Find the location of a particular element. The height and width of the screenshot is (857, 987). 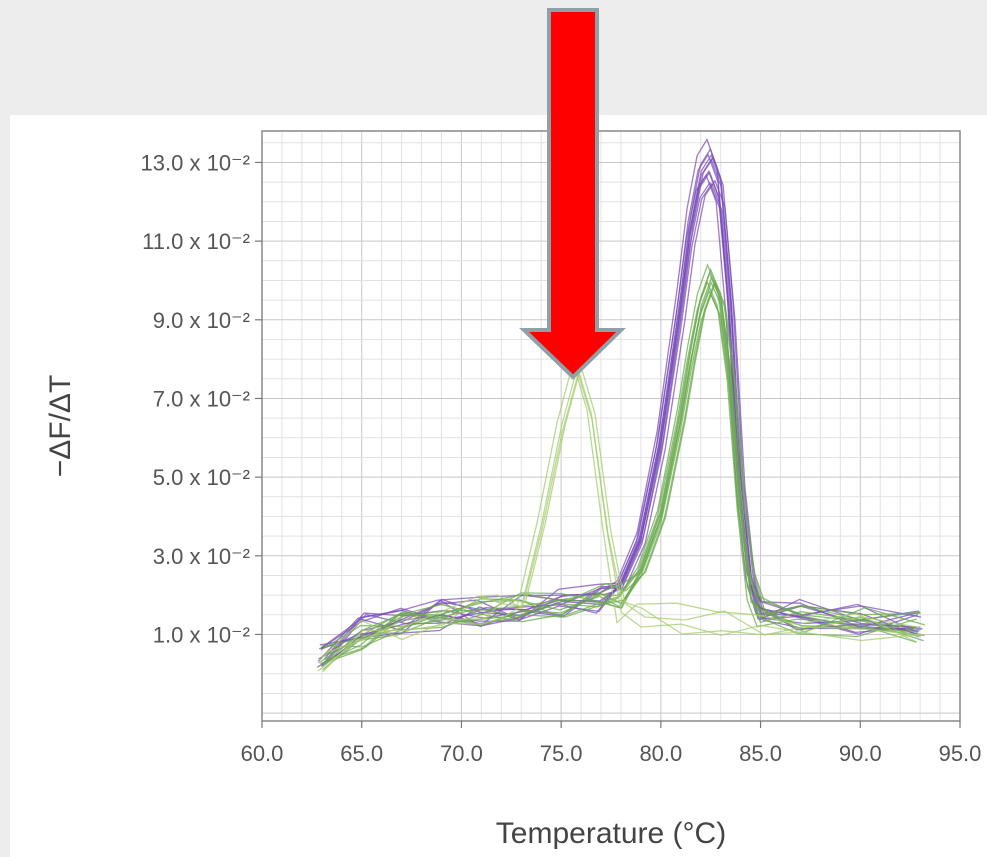

y-tick-label: 7.0 x 10⁻² is located at coordinates (201, 398).